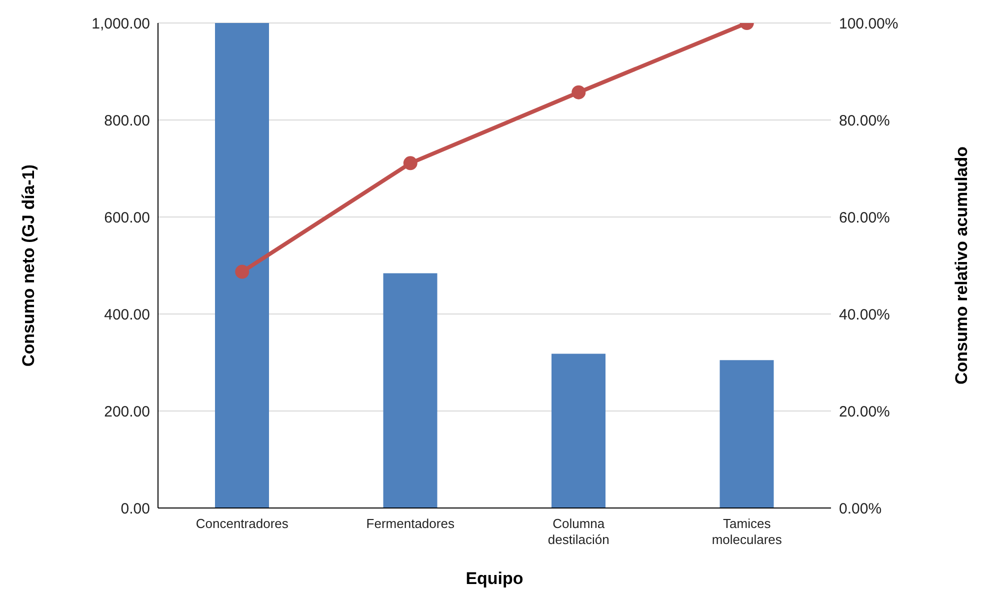 The height and width of the screenshot is (606, 989). What do you see at coordinates (495, 578) in the screenshot?
I see `x-axis-title: Equipo` at bounding box center [495, 578].